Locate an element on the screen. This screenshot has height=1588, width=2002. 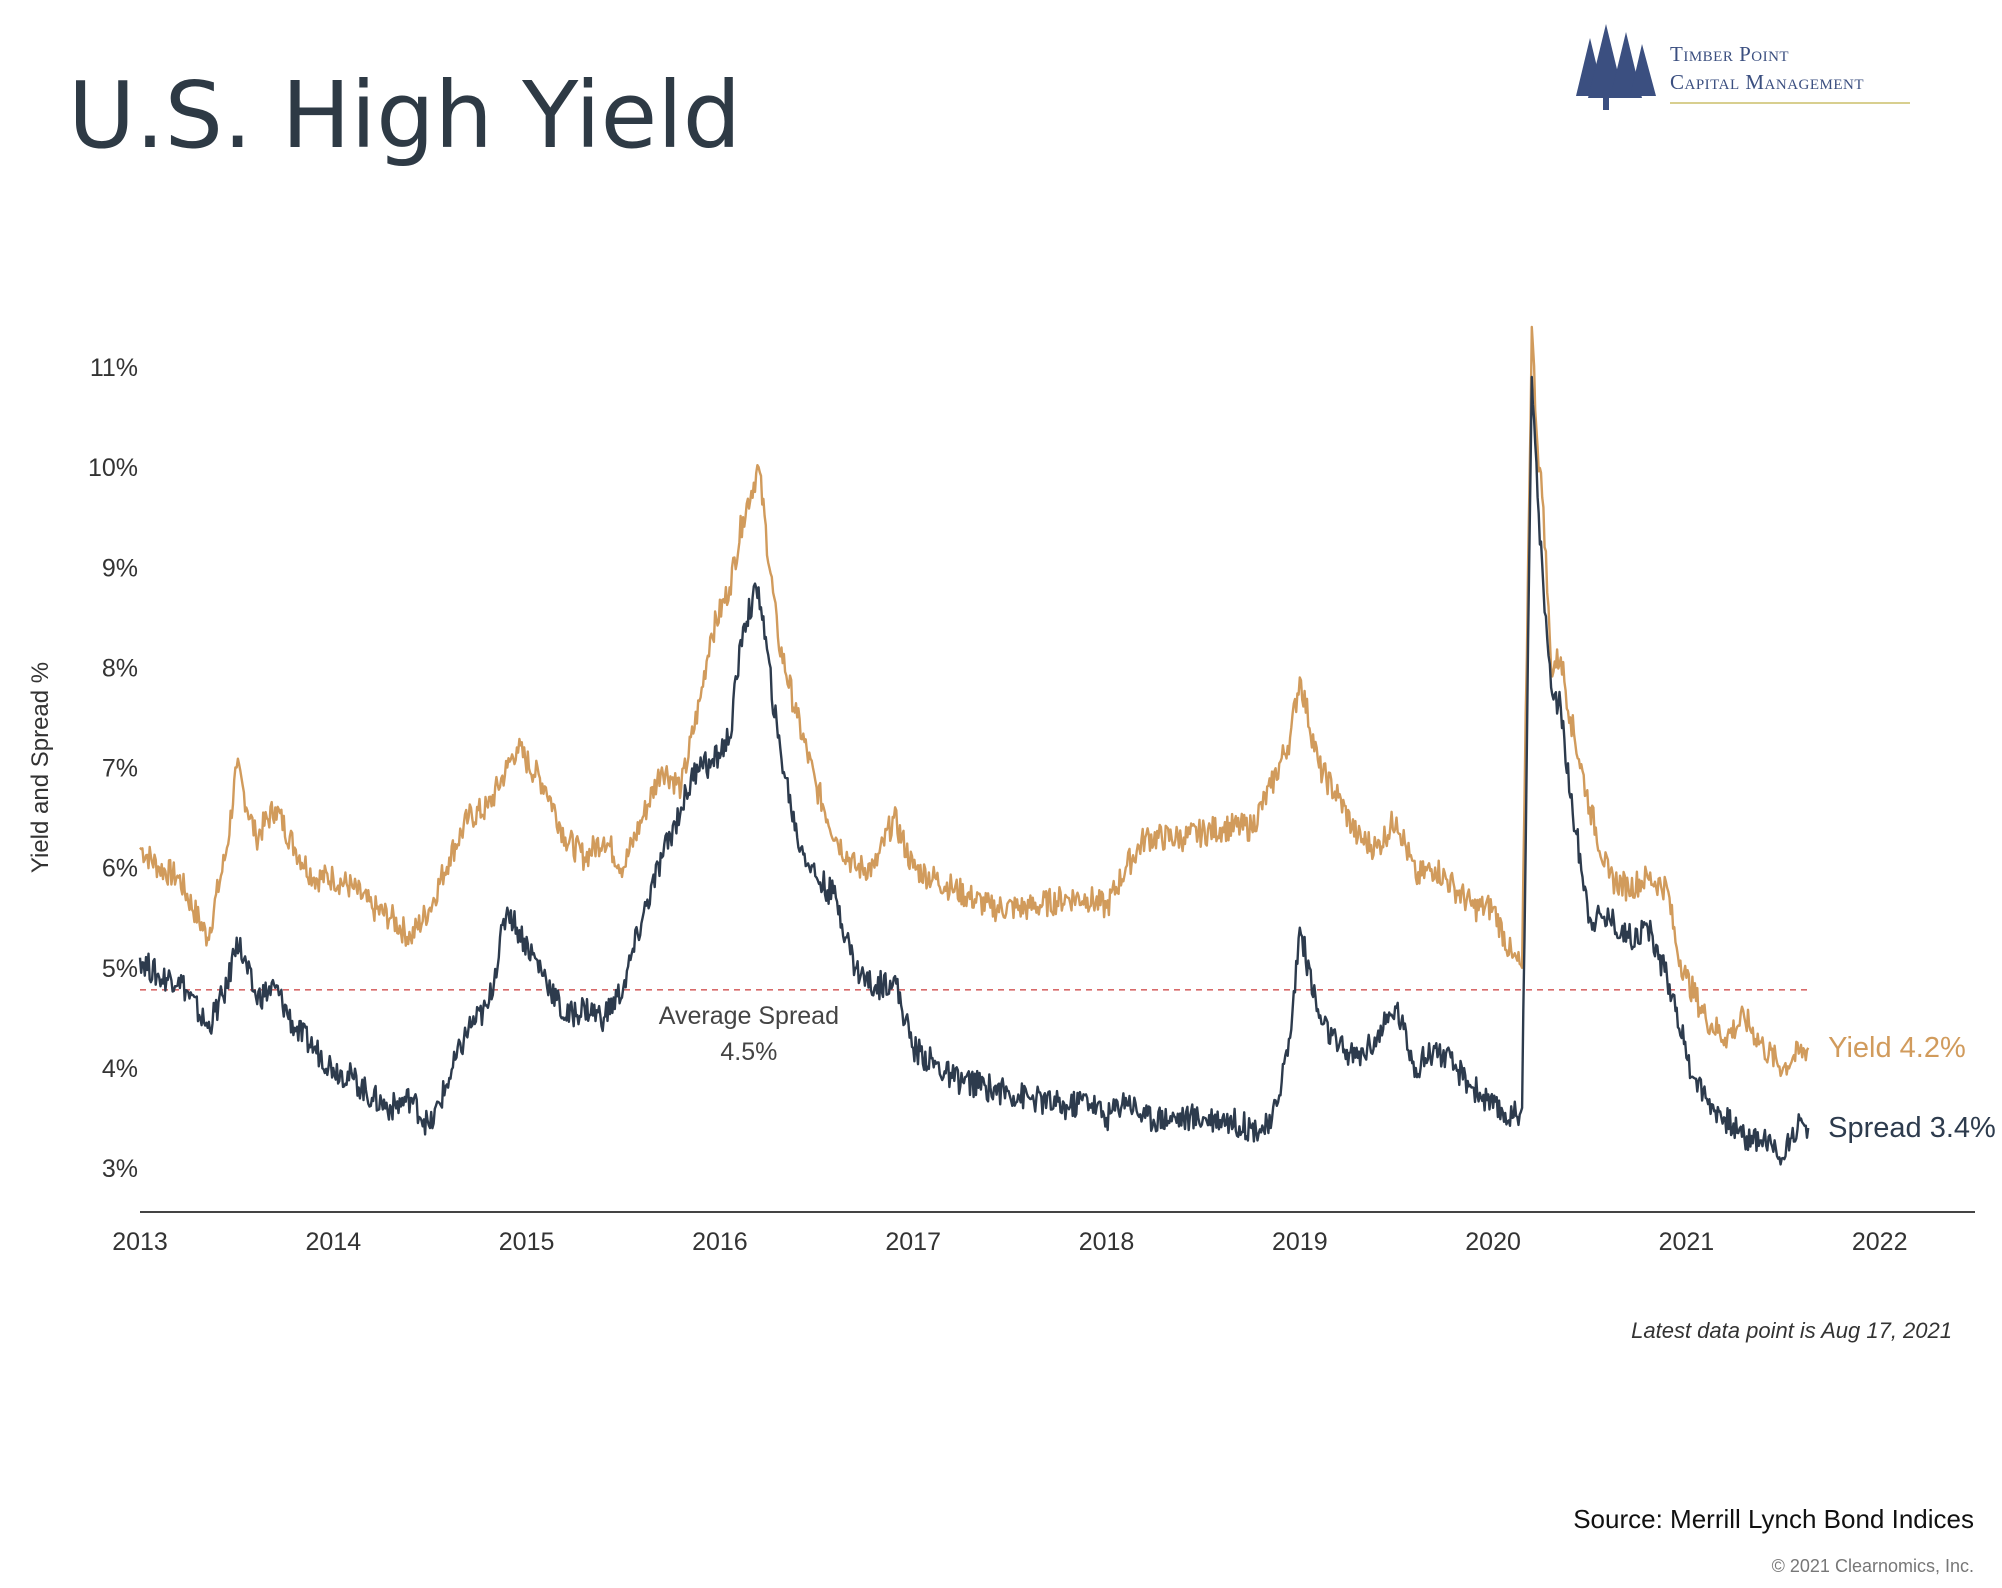
logo-rule is located at coordinates (1790, 103).